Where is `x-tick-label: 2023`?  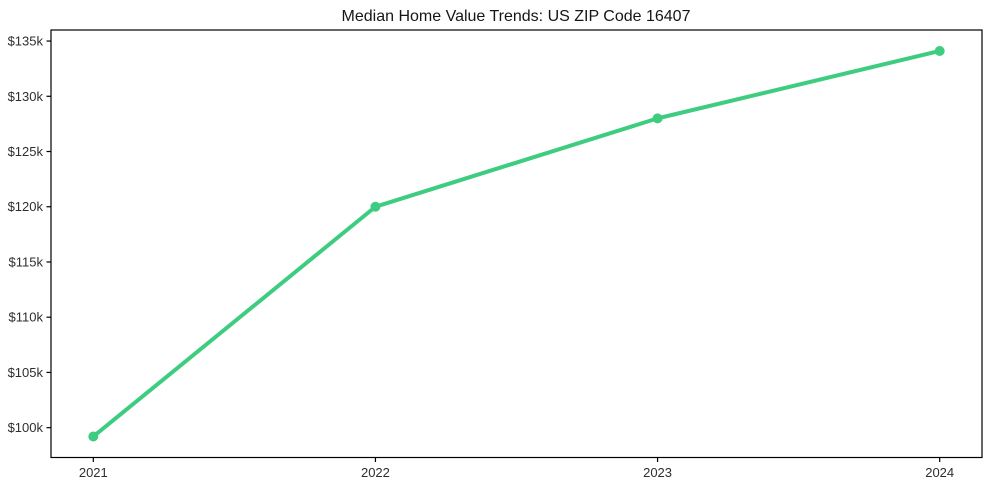
x-tick-label: 2023 is located at coordinates (657, 472).